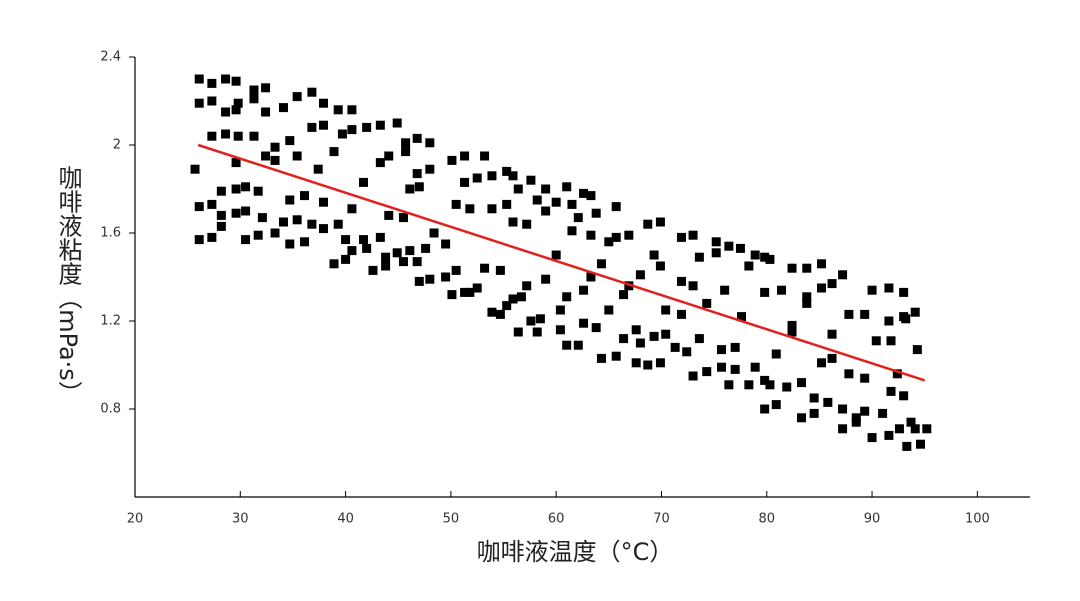 Image resolution: width=1080 pixels, height=601 pixels. Describe the element at coordinates (117, 145) in the screenshot. I see `y-tick-label: 2` at that location.